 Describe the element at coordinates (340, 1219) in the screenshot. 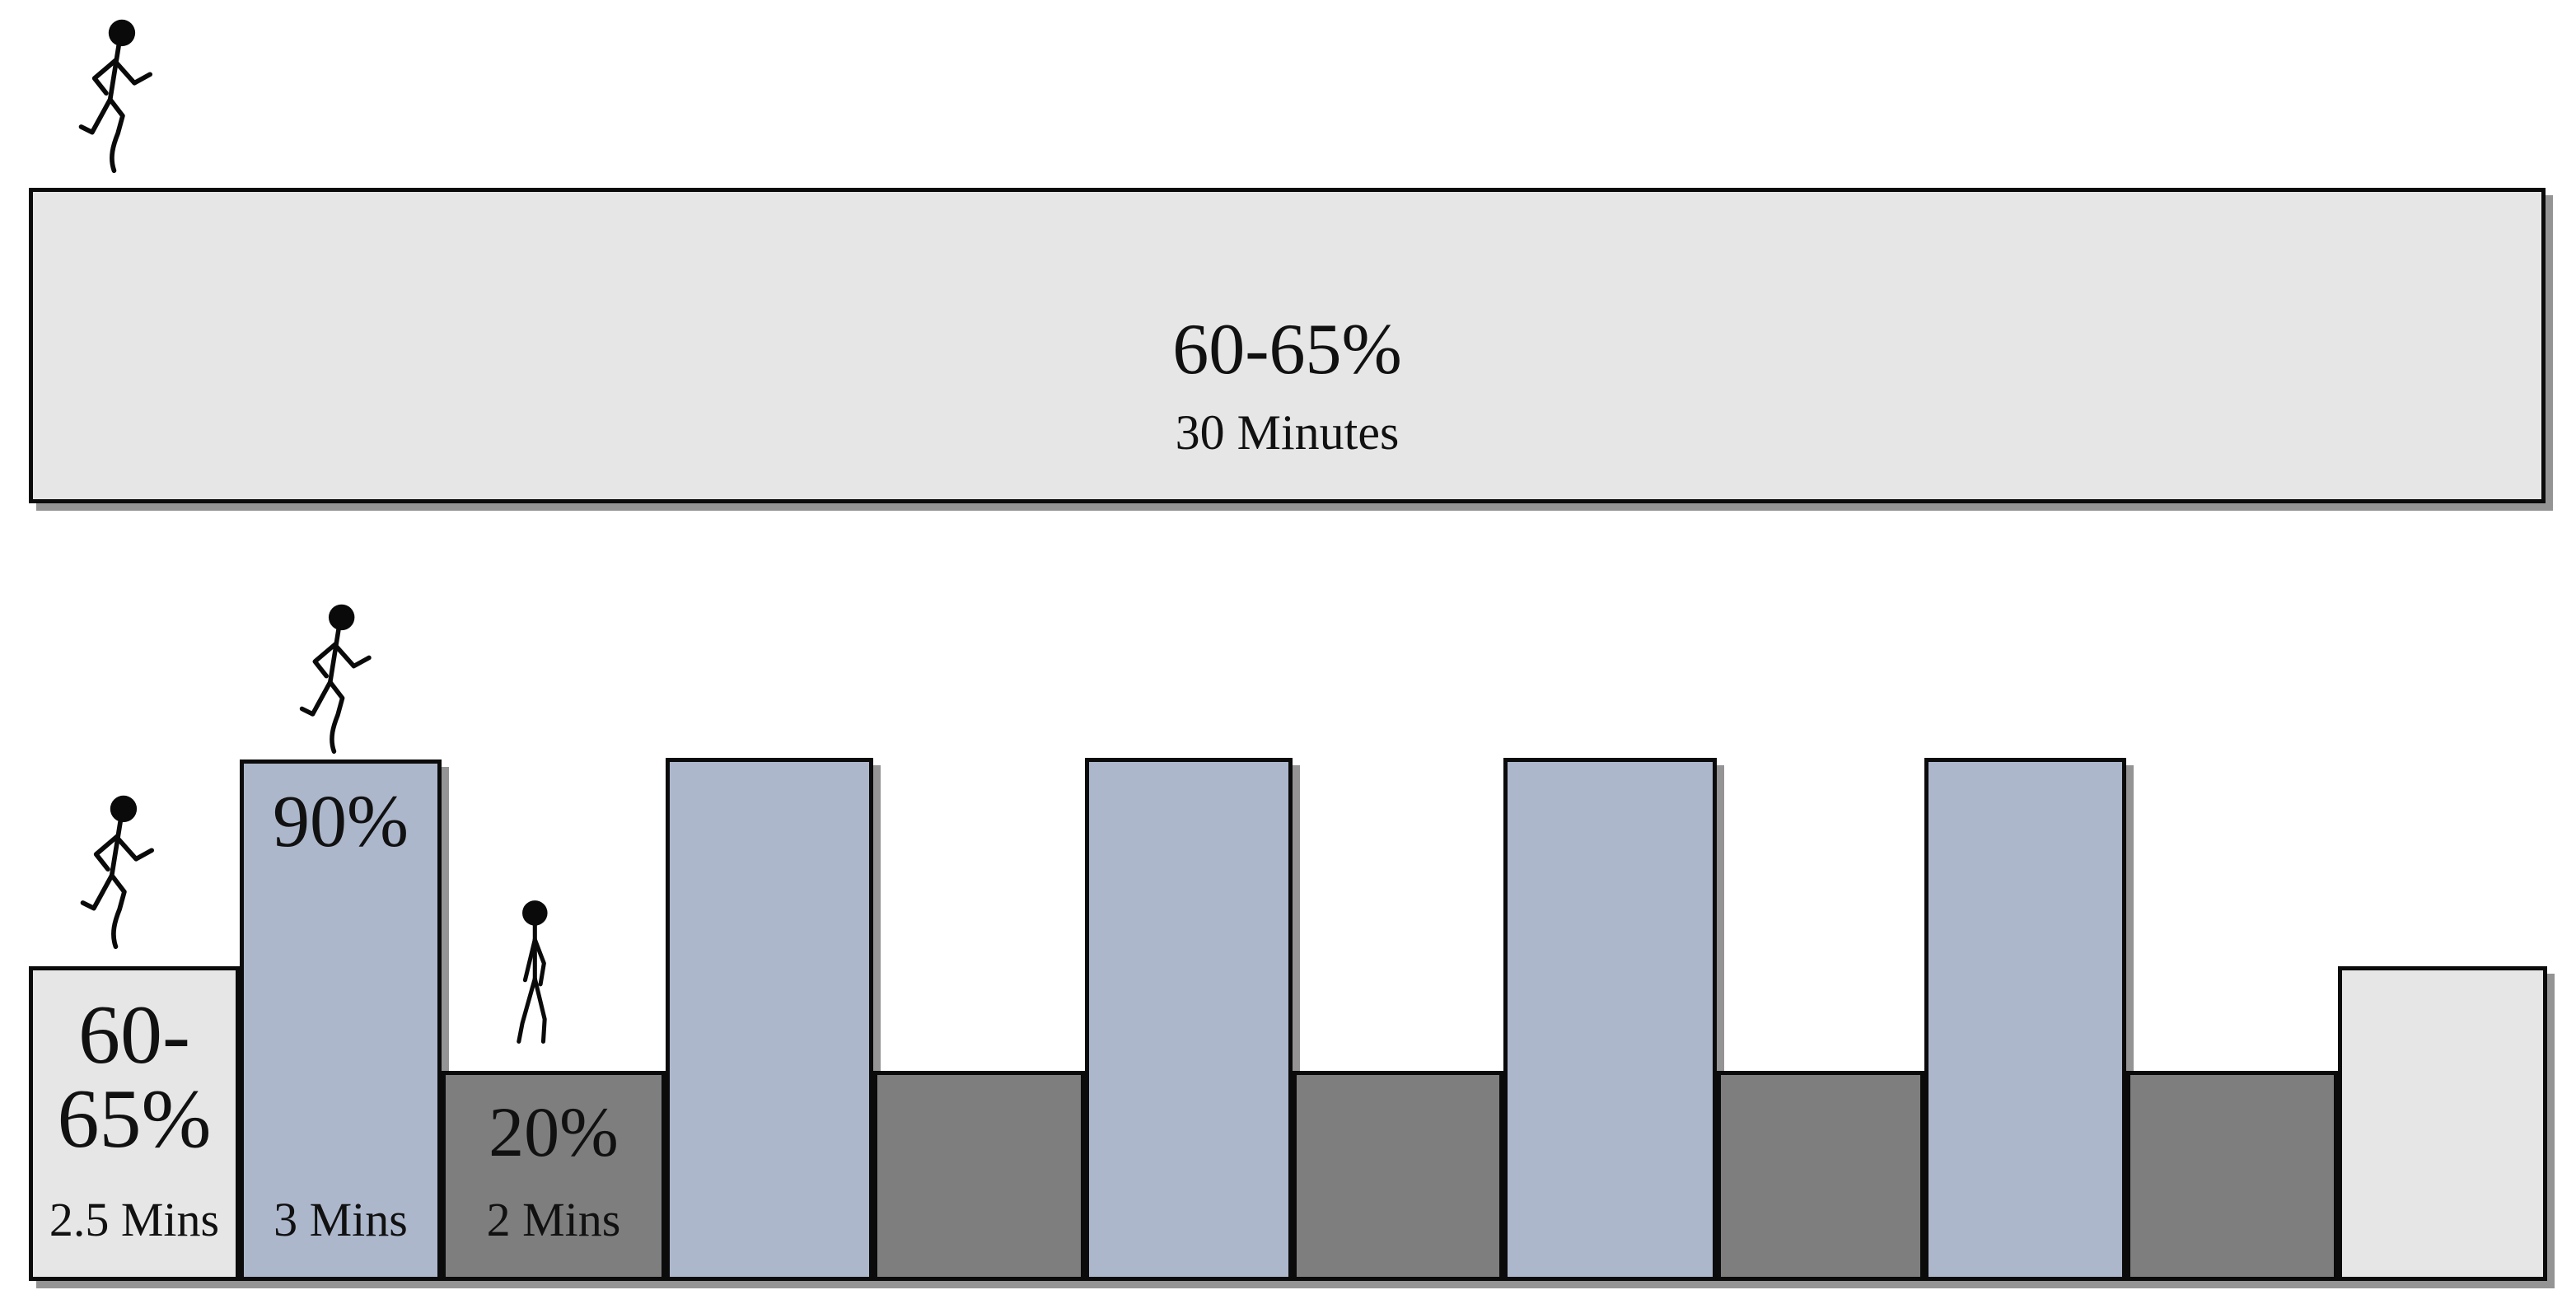

I see `bar-duration-label: 3 Mins` at that location.